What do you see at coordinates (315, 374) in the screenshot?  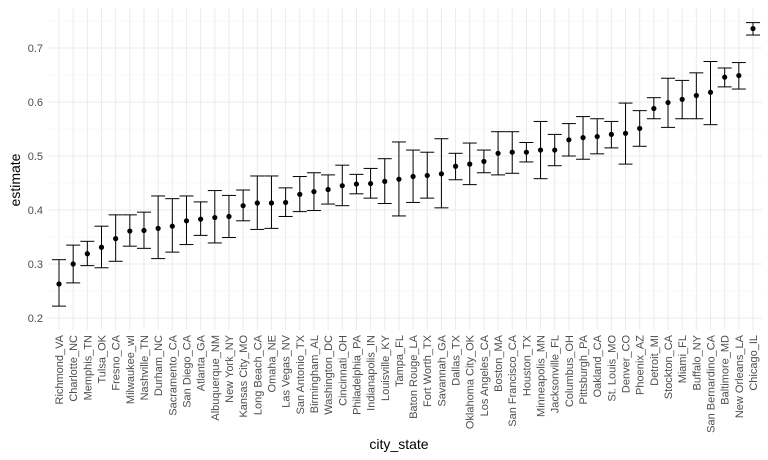 I see `x-tick-label: Birmingham_AL` at bounding box center [315, 374].